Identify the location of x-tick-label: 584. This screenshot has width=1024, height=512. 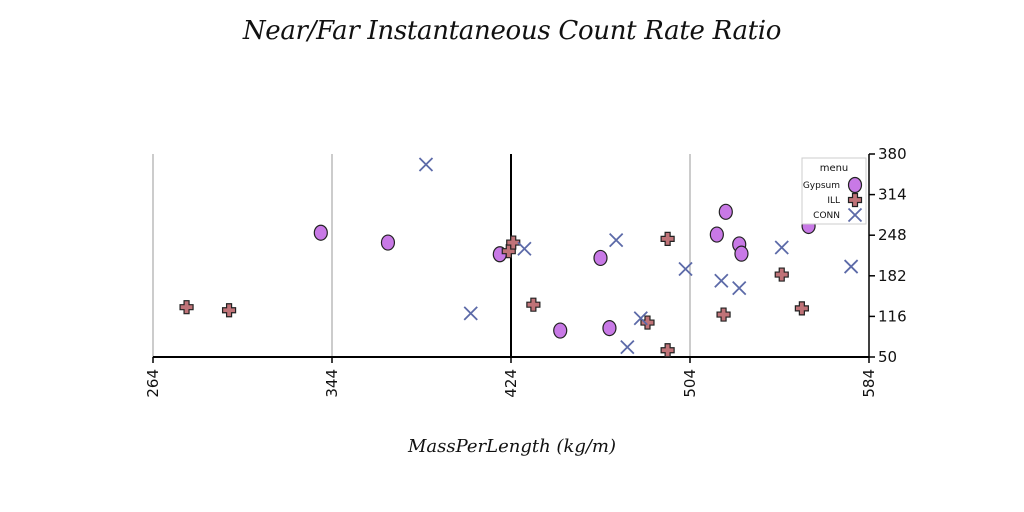
(869, 383).